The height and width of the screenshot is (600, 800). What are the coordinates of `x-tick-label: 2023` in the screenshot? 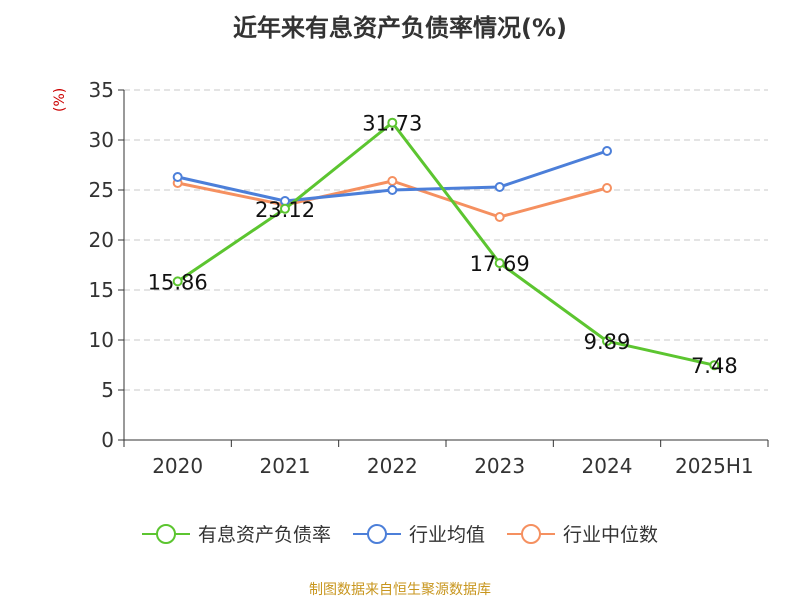 It's located at (499, 466).